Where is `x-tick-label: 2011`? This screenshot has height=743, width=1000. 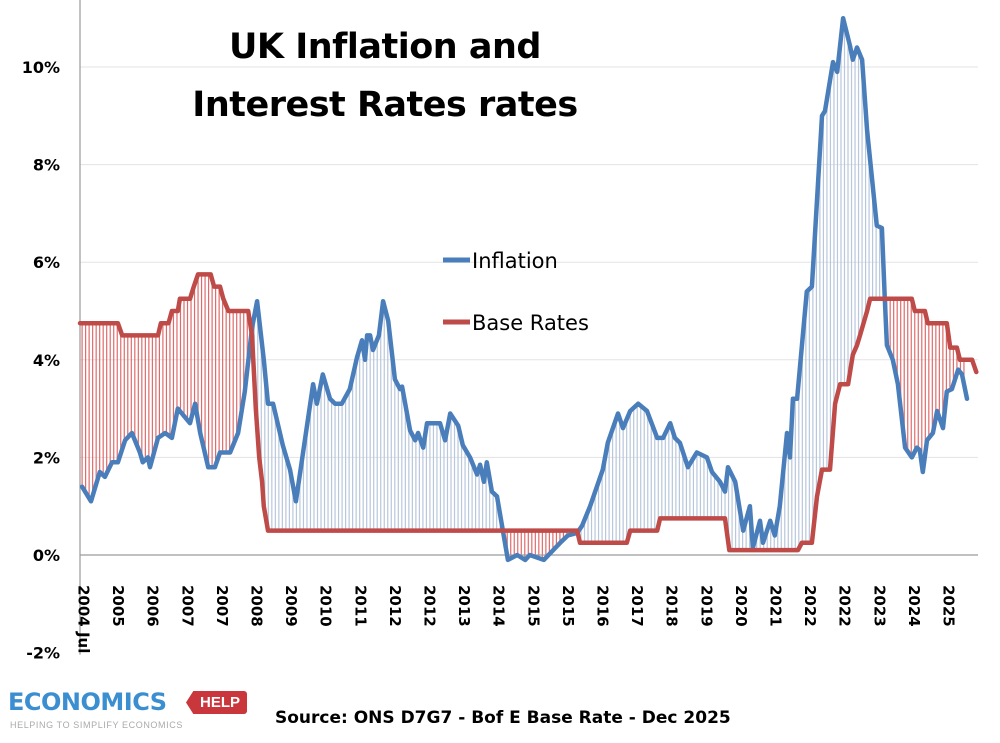
x-tick-label: 2011 is located at coordinates (360, 606).